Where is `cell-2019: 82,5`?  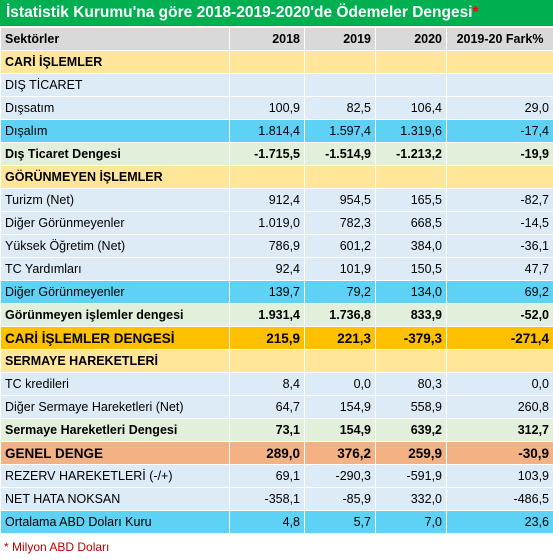
cell-2019: 82,5 is located at coordinates (340, 108).